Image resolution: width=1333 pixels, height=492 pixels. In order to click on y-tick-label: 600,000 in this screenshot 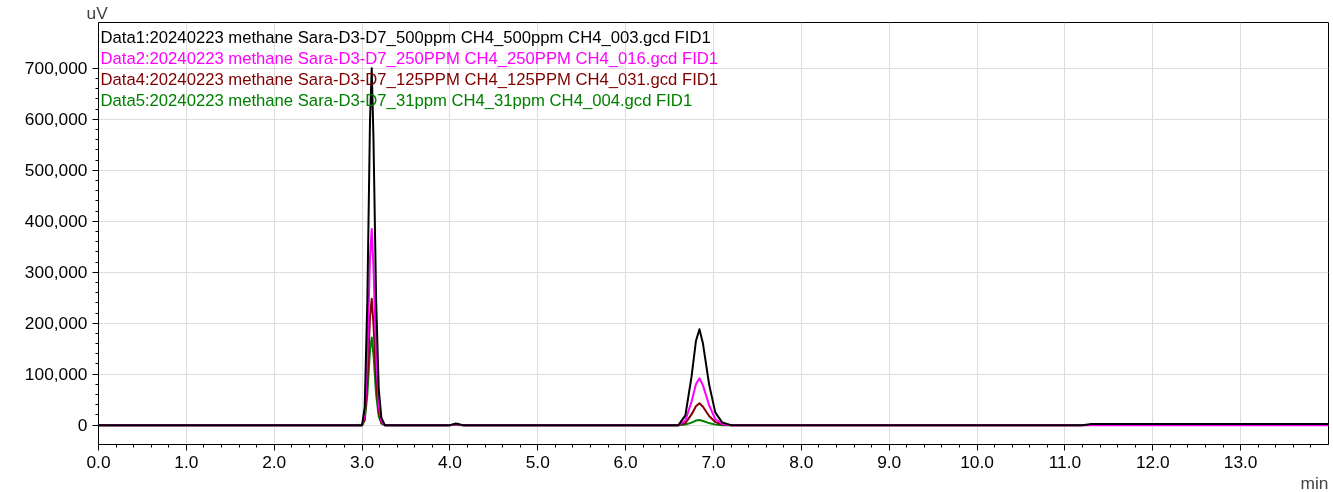, I will do `click(56, 119)`.